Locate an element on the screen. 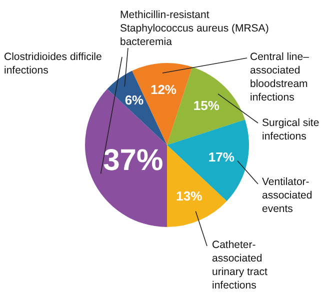  slice-label: Clostridioides difficile infections is located at coordinates (53, 63).